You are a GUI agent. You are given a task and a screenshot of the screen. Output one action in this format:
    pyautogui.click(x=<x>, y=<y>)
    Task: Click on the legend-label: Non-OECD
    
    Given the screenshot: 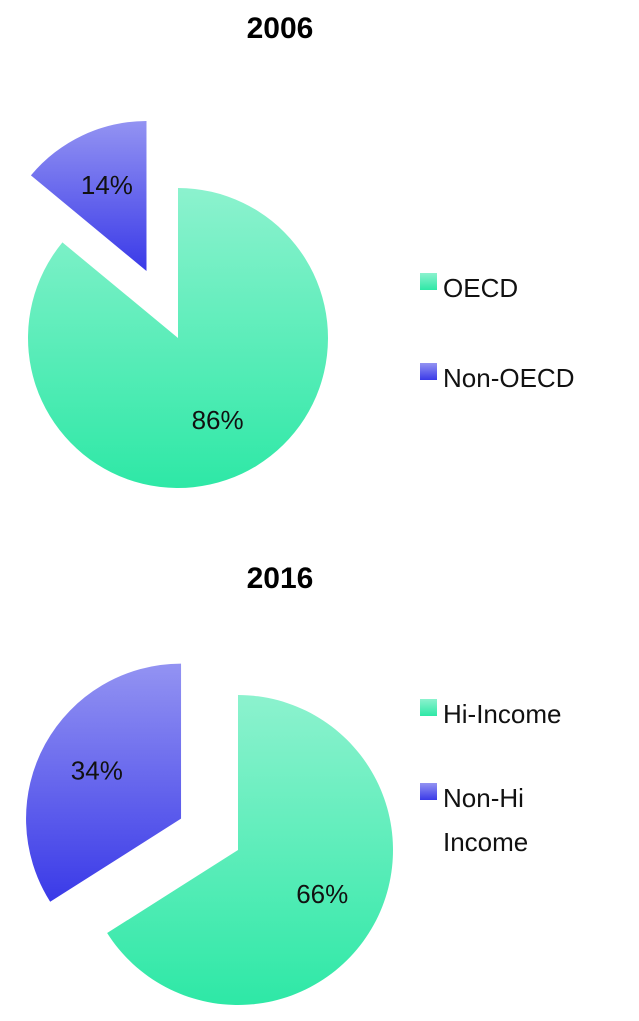 What is the action you would take?
    pyautogui.click(x=509, y=378)
    